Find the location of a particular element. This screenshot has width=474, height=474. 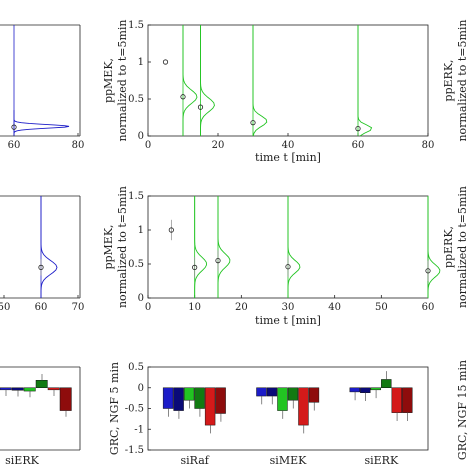

axes-frame is located at coordinates (288, 80).